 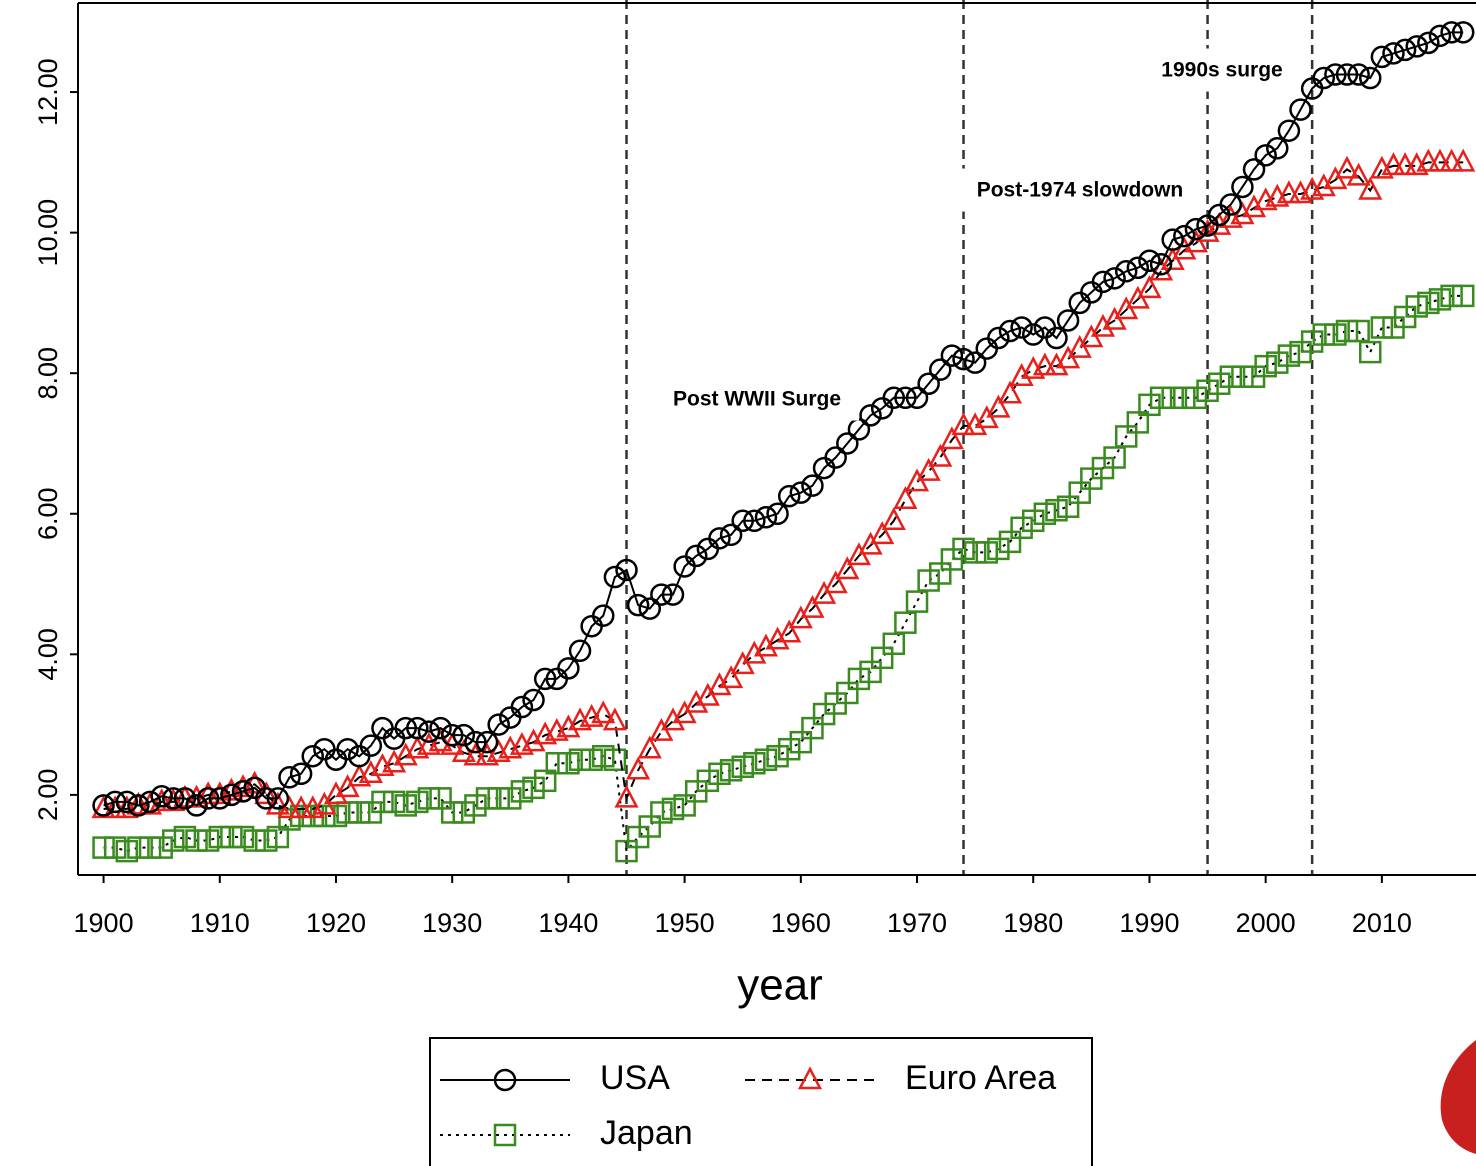 I want to click on x-tick-label: 1950, so click(x=685, y=923).